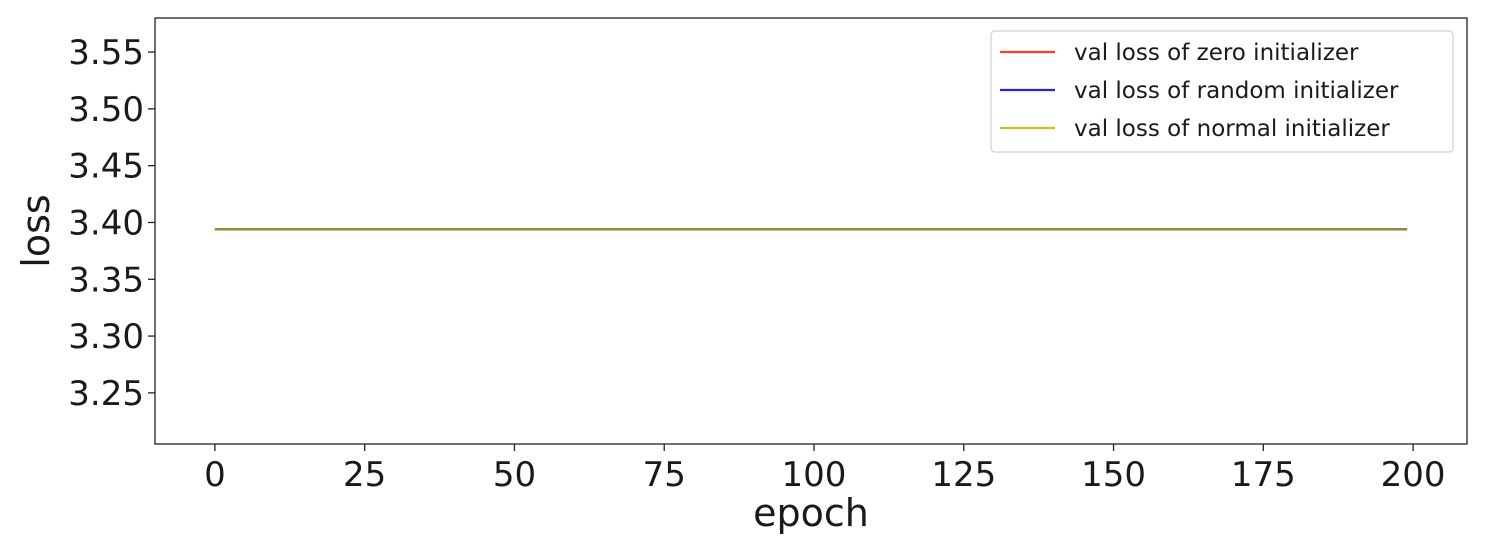 The image size is (1499, 542). I want to click on legend-label-random: val loss of random initializer, so click(1236, 91).